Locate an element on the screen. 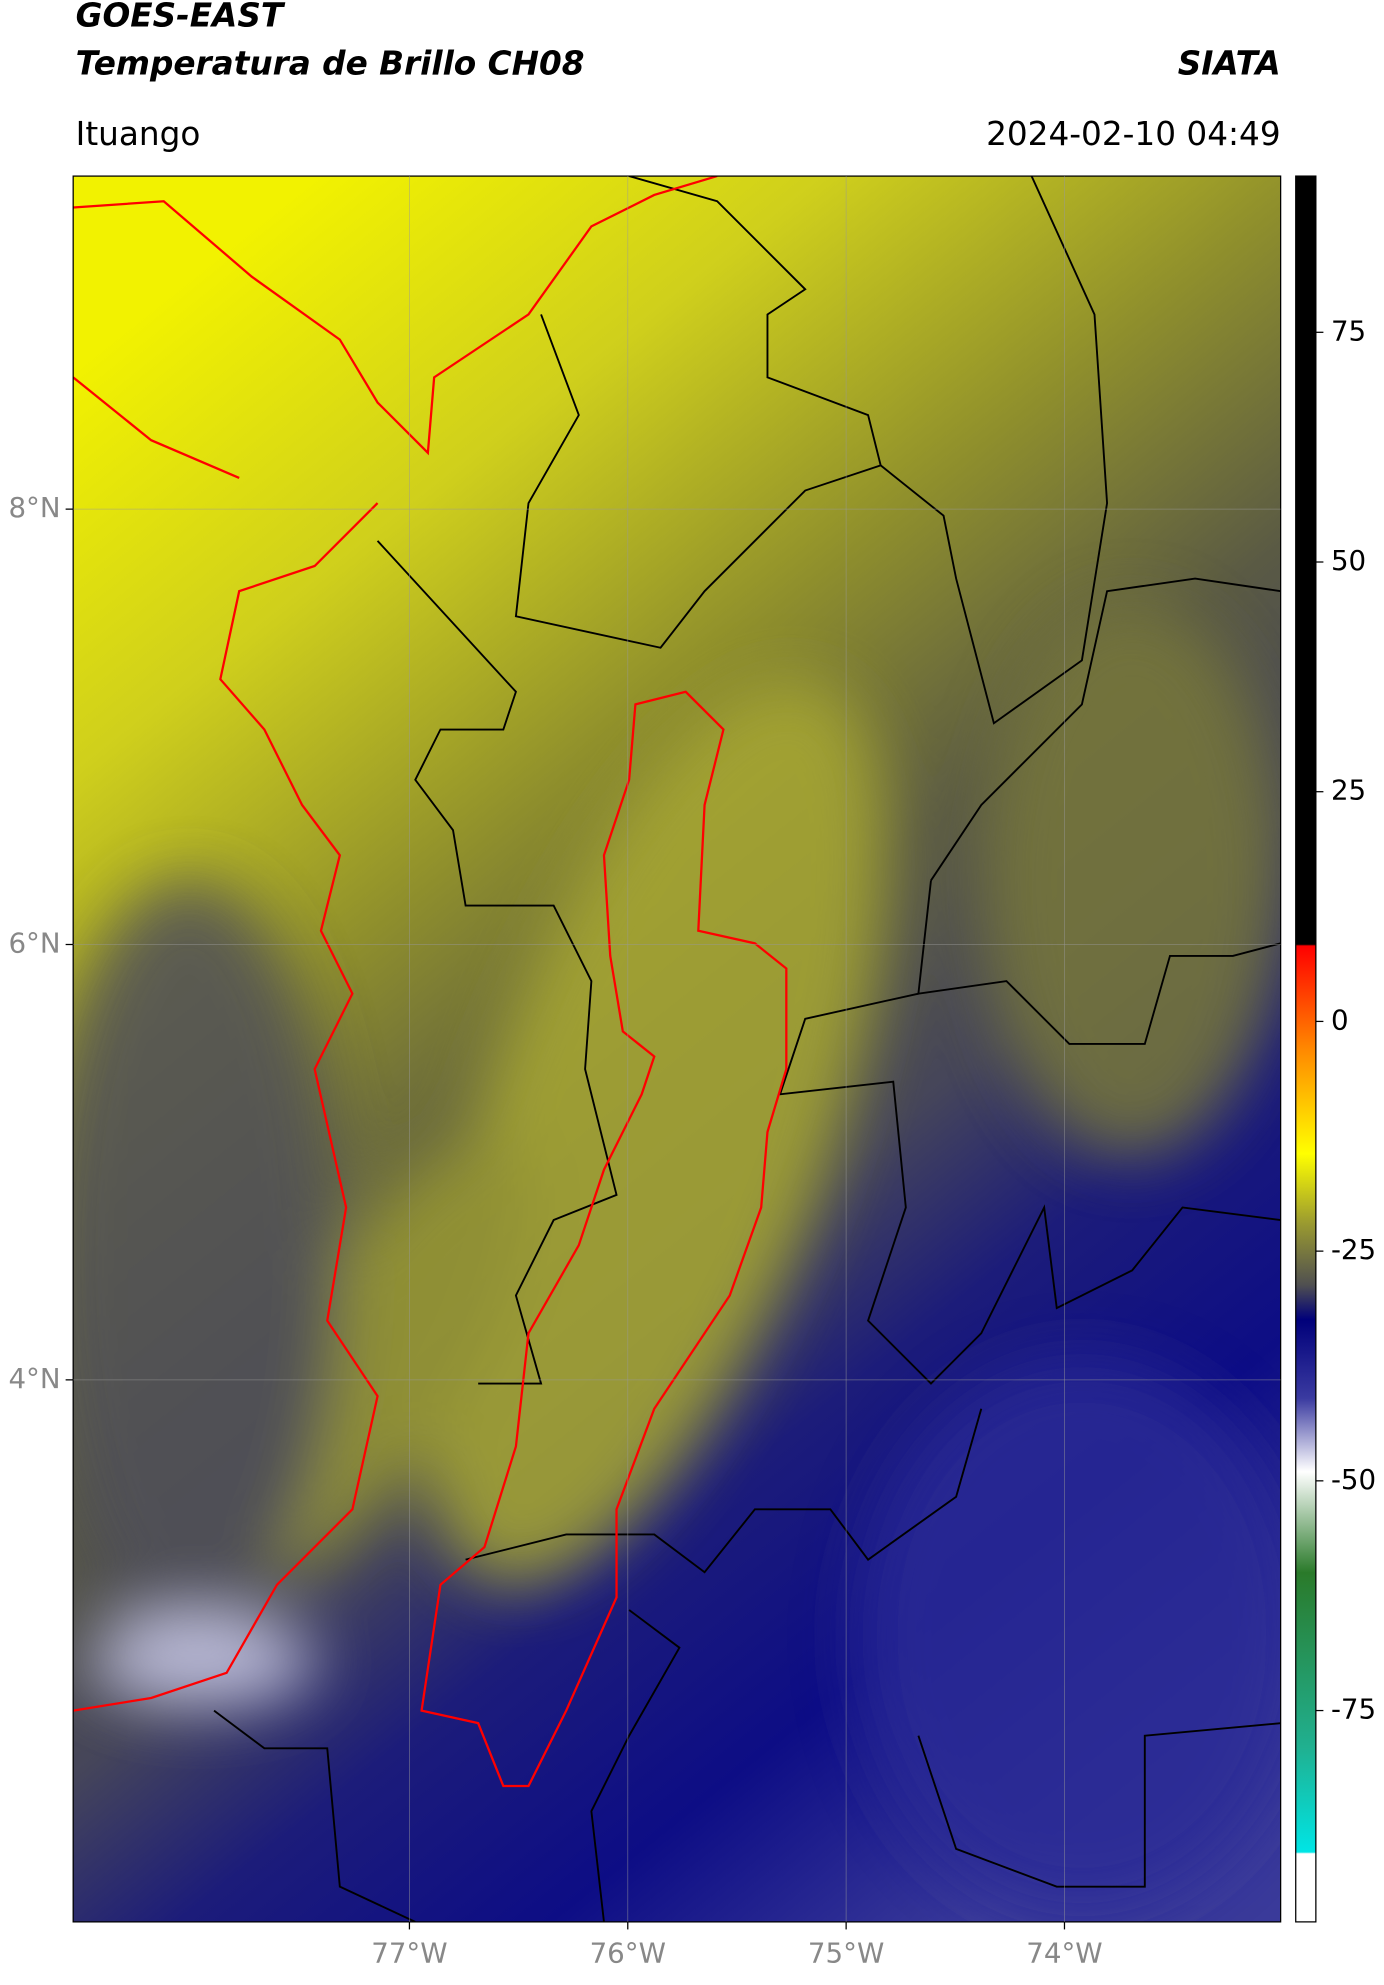 The height and width of the screenshot is (1985, 1384). colorbar-tick-label: 25 is located at coordinates (1348, 790).